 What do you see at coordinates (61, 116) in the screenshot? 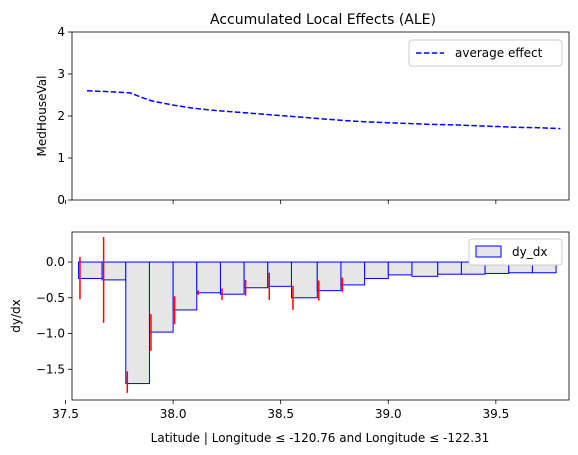
I see `top-y-tick-label: 2` at bounding box center [61, 116].